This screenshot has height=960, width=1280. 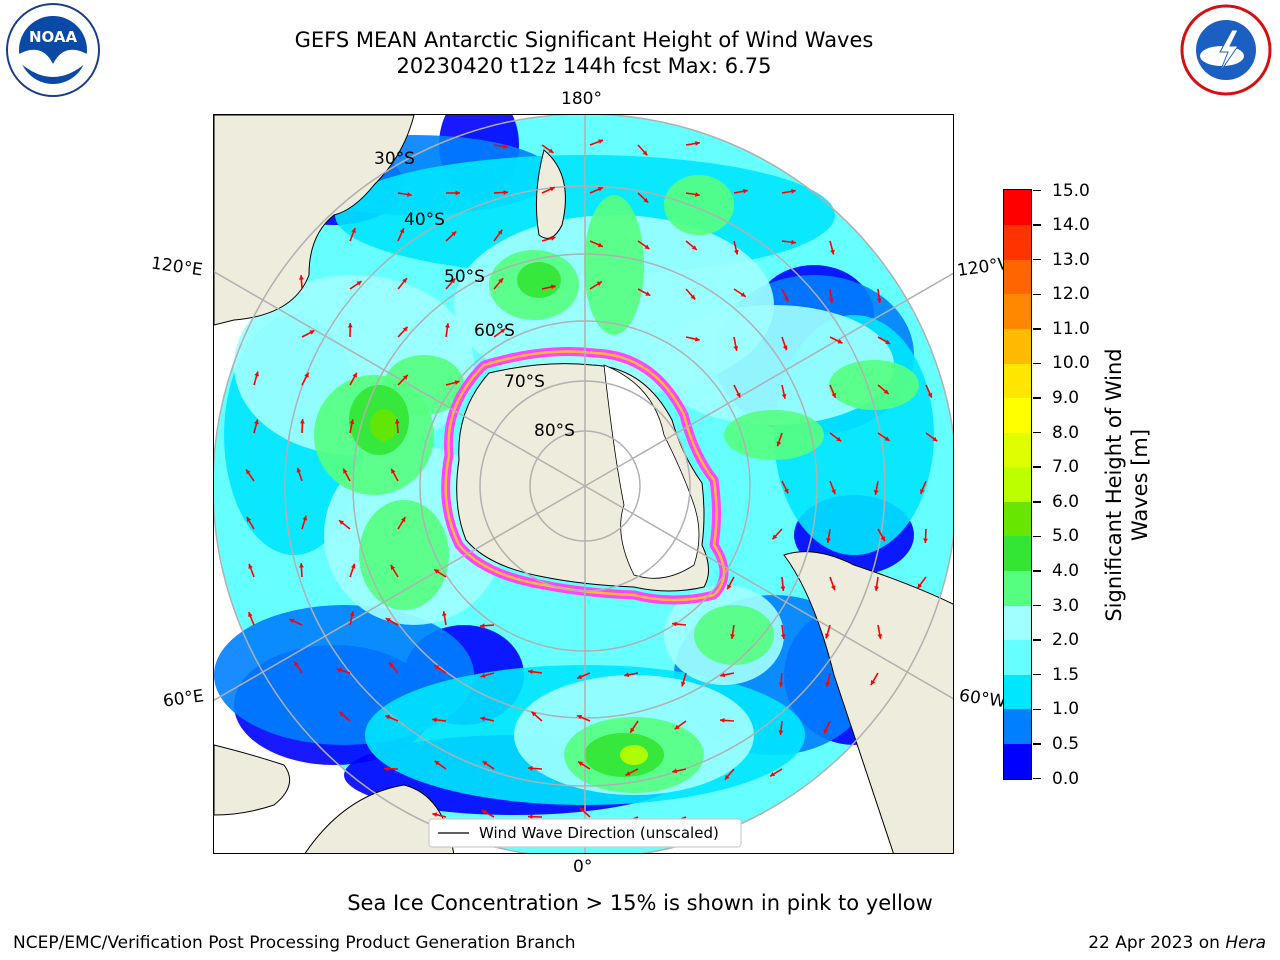 What do you see at coordinates (1066, 467) in the screenshot?
I see `colorbar-tick-label: 7.0` at bounding box center [1066, 467].